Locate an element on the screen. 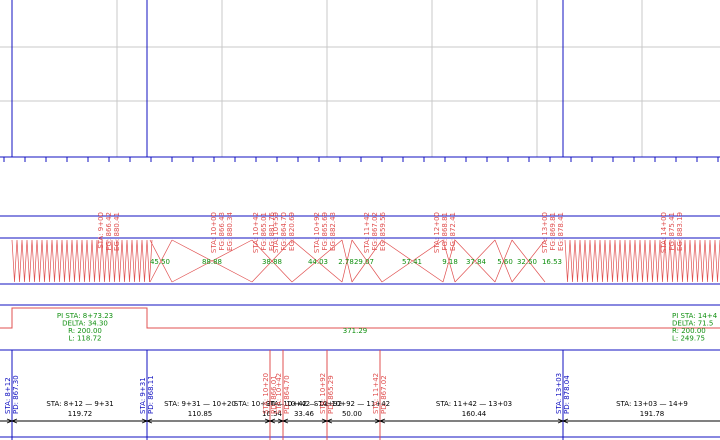 The image size is (720, 440). segment-length: 33.46 is located at coordinates (304, 414).